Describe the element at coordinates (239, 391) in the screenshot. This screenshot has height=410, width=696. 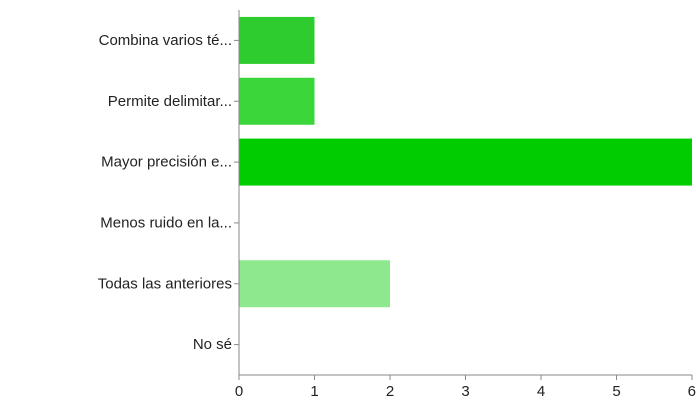
I see `x-tick-label-0: 0` at that location.